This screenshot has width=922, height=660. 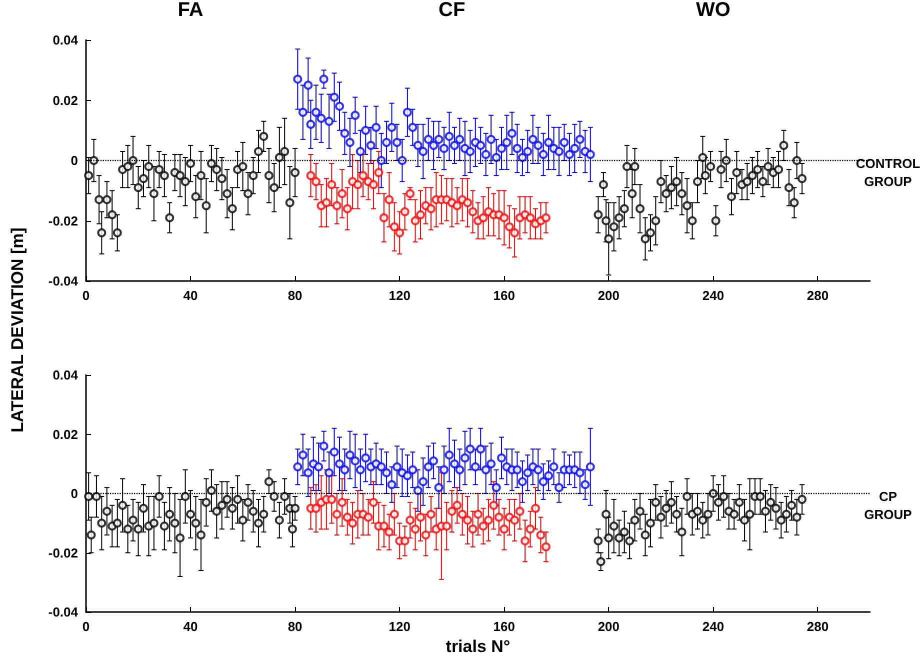 What do you see at coordinates (65, 100) in the screenshot?
I see `y-tick-label: 0.02` at bounding box center [65, 100].